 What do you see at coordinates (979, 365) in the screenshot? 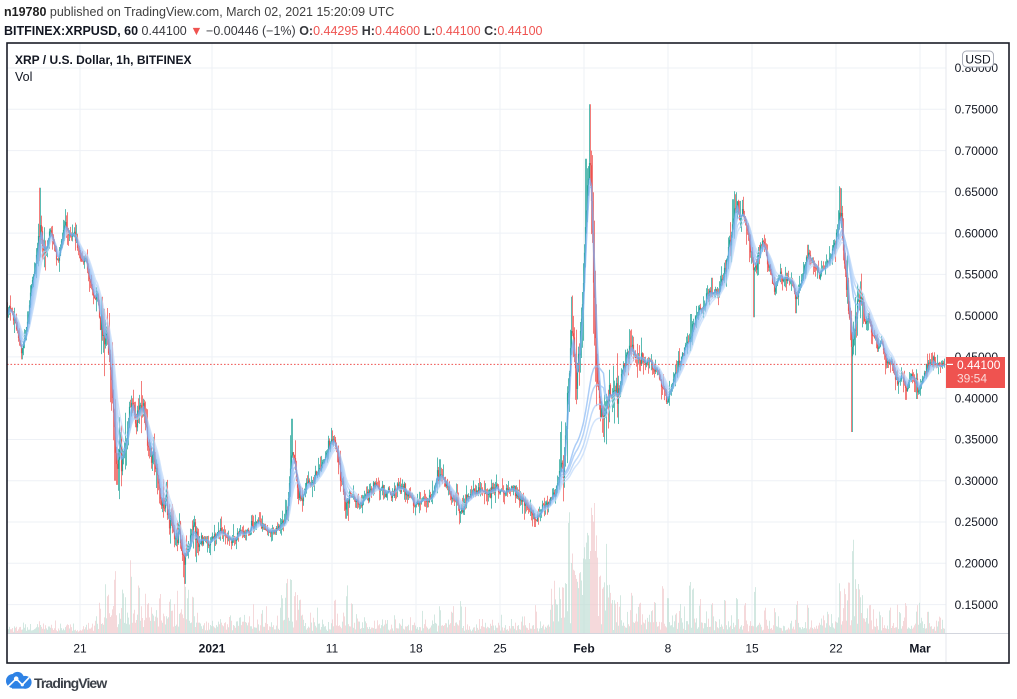
I see `svg-text: 0.44100` at bounding box center [979, 365].